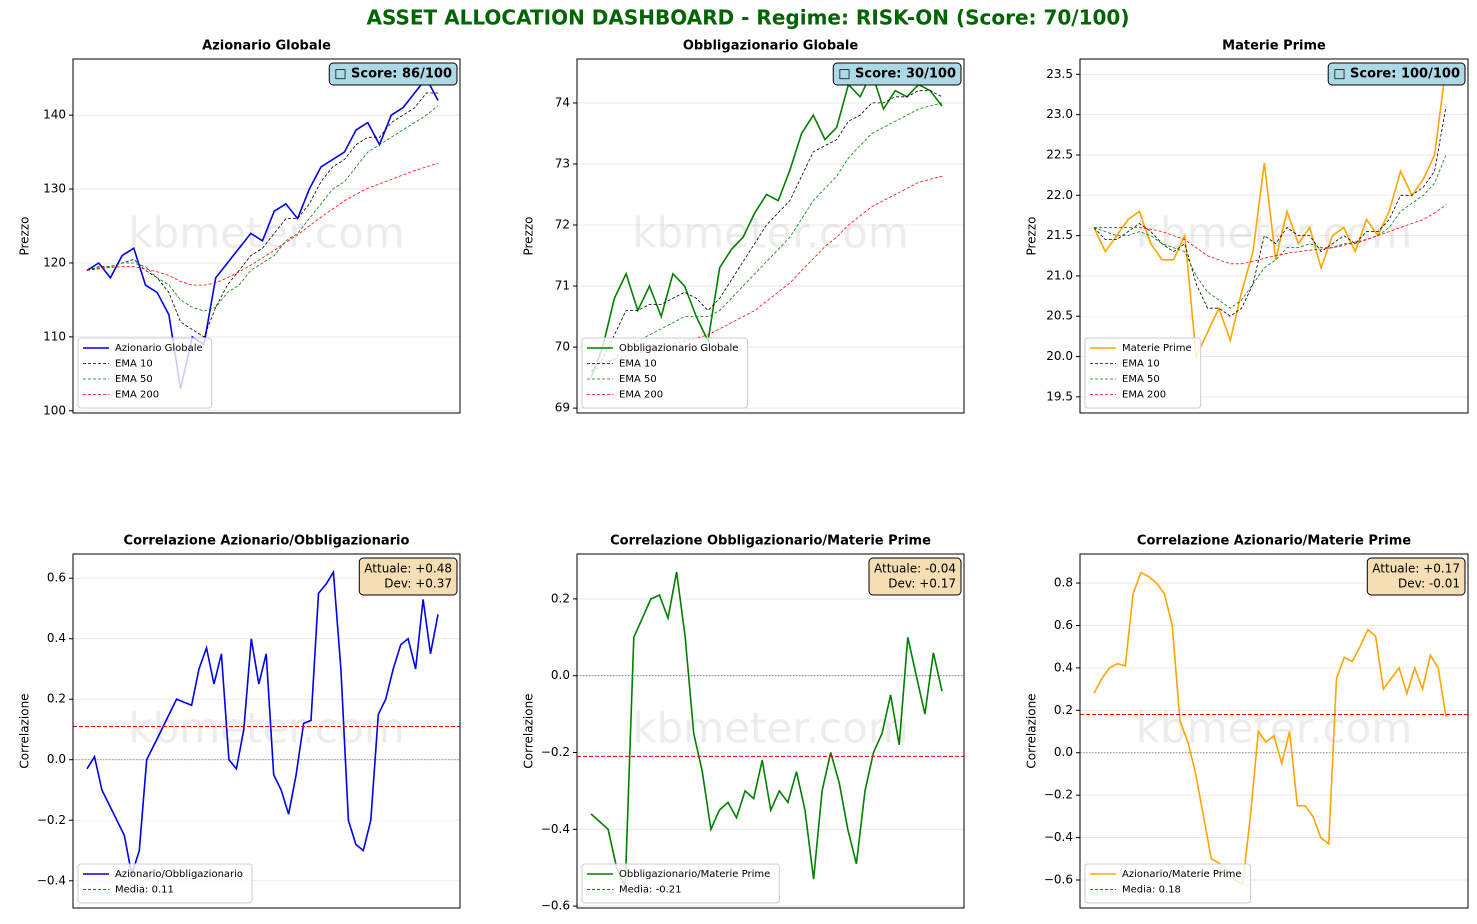 Image resolution: width=1477 pixels, height=924 pixels. Describe the element at coordinates (1059, 235) in the screenshot. I see `y-tick-label: 21.5` at that location.